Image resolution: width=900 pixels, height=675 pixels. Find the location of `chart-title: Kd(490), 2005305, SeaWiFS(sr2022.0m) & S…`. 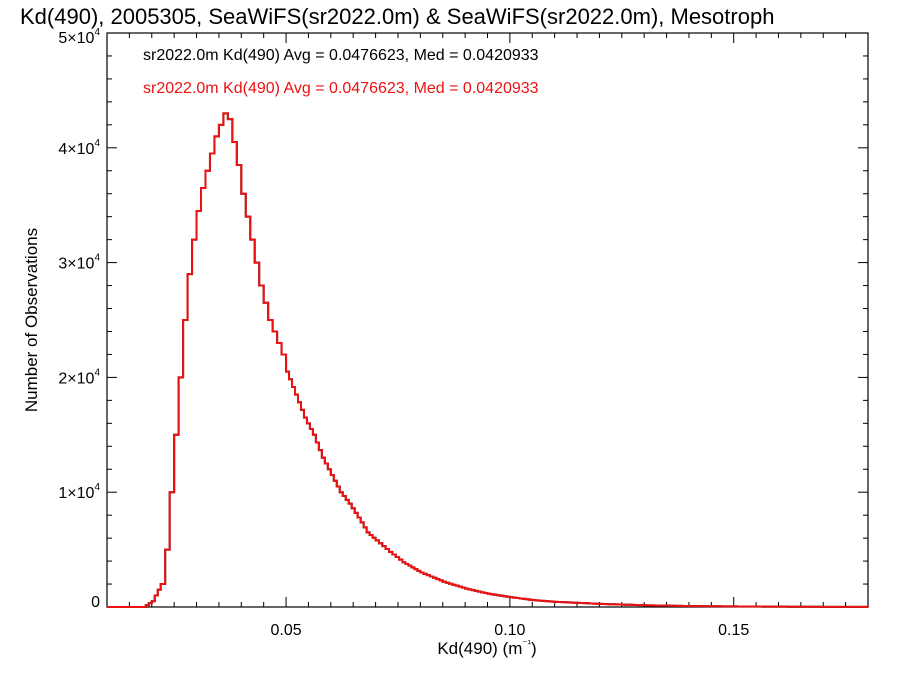

chart-title: Kd(490), 2005305, SeaWiFS(sr2022.0m) & S… is located at coordinates (397, 16).